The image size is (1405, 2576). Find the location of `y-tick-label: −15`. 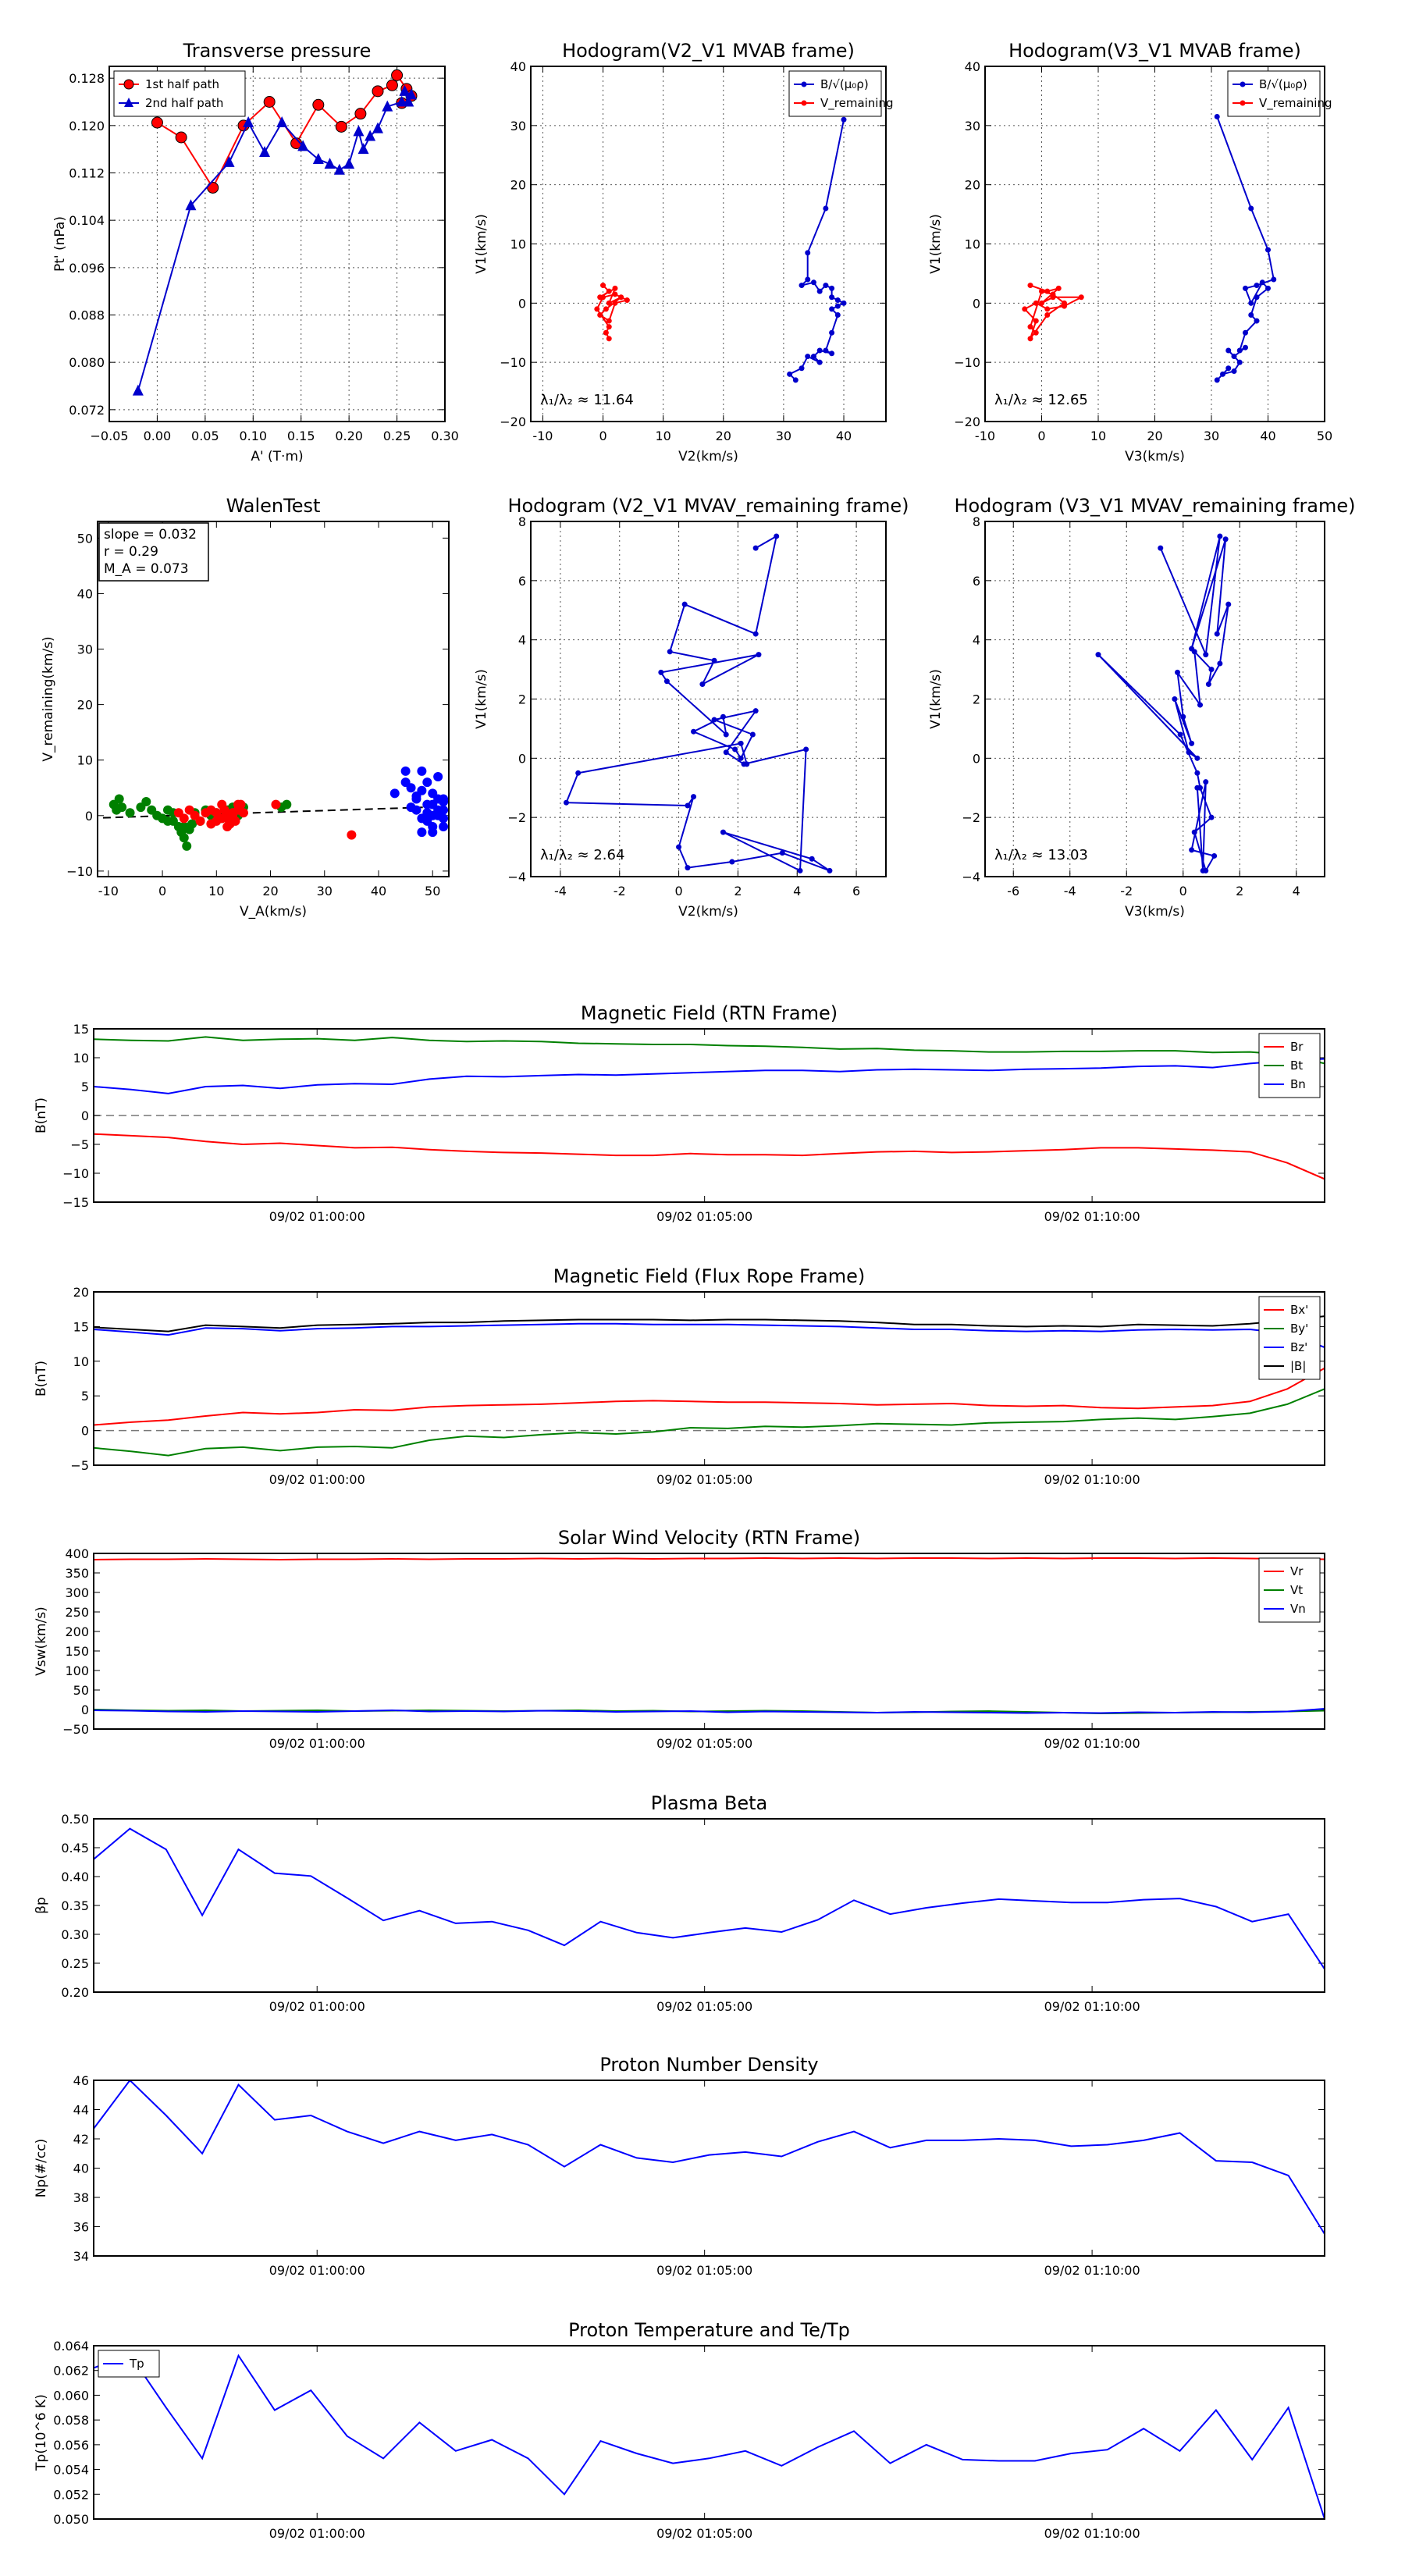

y-tick-label: −15 is located at coordinates (76, 1202).